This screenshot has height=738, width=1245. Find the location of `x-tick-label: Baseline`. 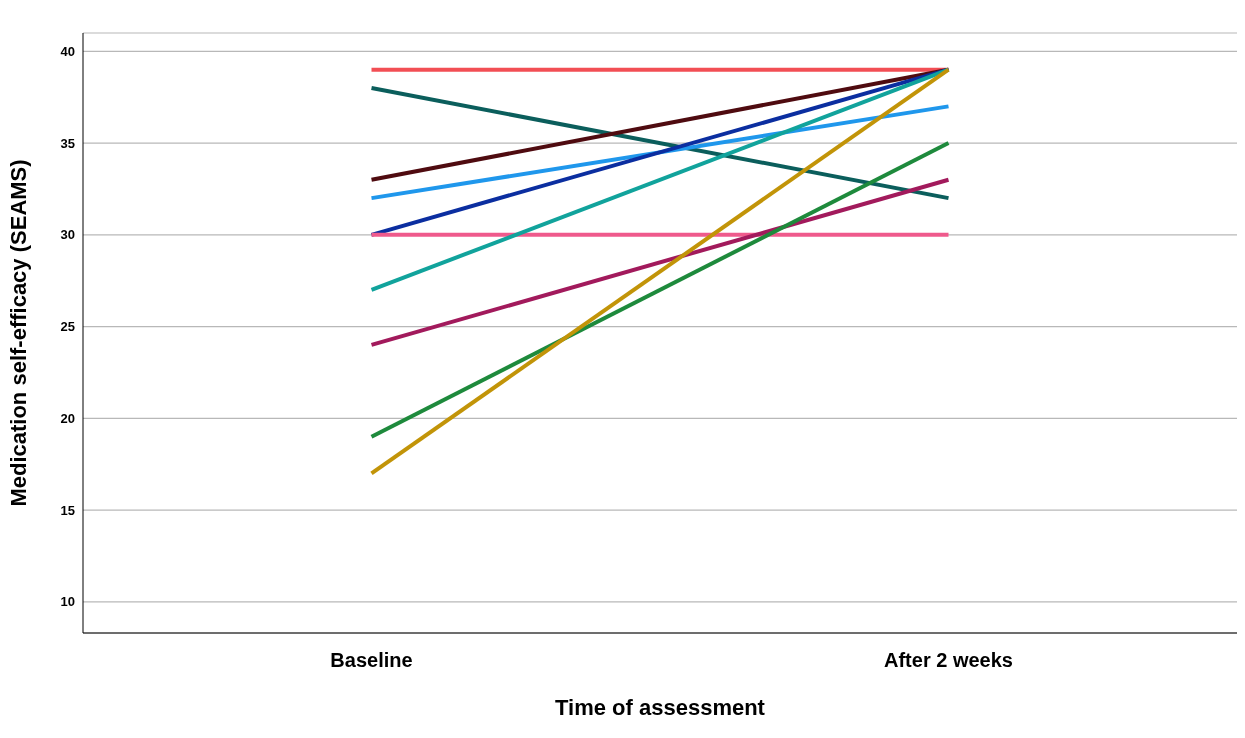

x-tick-label: Baseline is located at coordinates (371, 660).